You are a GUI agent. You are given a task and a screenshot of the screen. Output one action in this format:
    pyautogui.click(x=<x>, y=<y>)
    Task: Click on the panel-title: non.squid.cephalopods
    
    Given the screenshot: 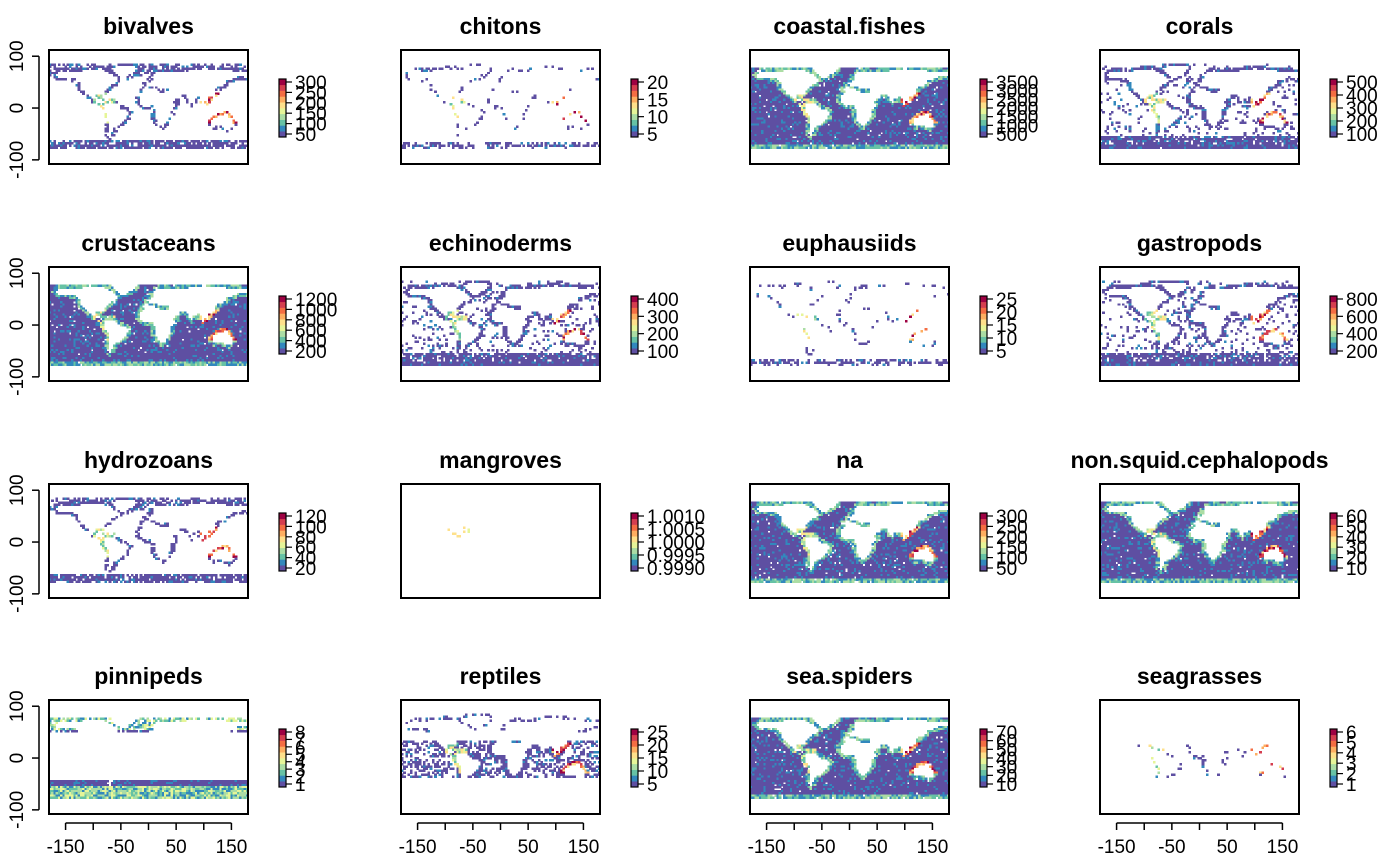 What is the action you would take?
    pyautogui.click(x=1199, y=460)
    